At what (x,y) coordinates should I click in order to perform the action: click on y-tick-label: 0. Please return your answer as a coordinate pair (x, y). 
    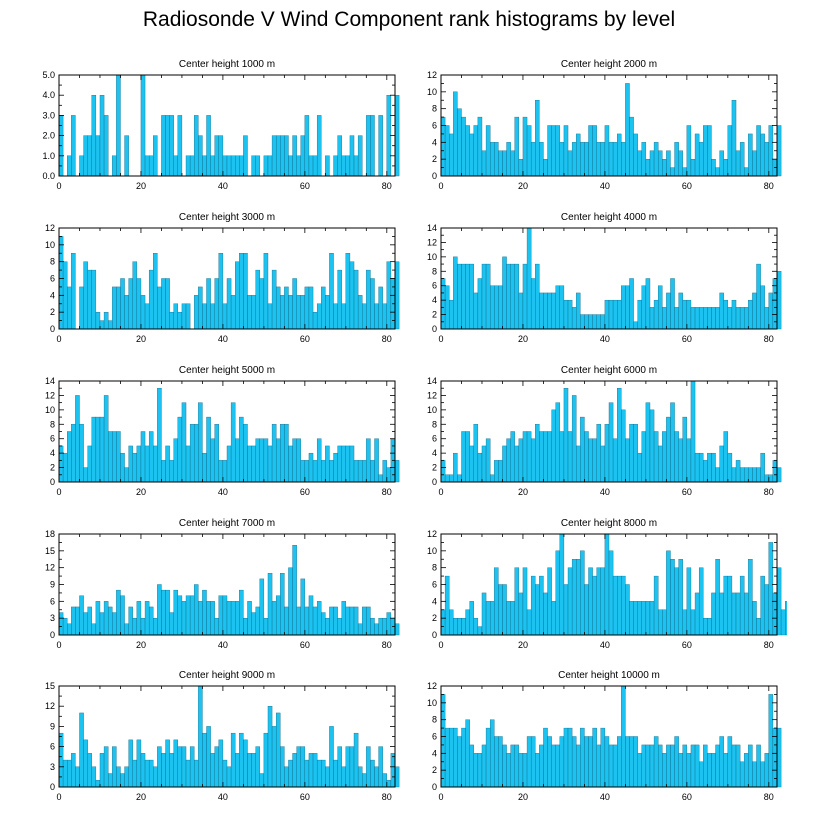
    Looking at the image, I should click on (52, 787).